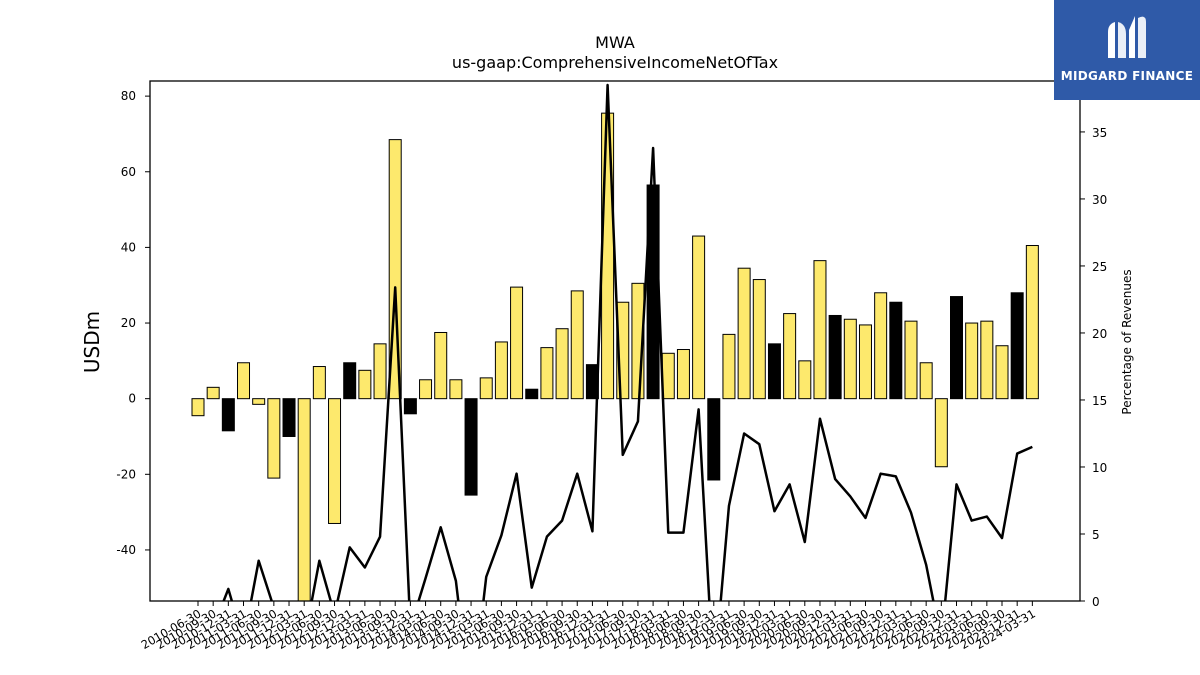  Describe the element at coordinates (128, 247) in the screenshot. I see `y-tick-label: 40` at that location.